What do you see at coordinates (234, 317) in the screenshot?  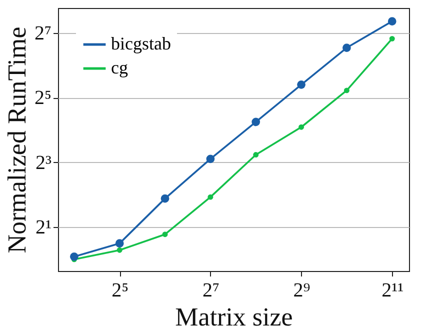 I see `x-axis-title: Matrix size` at bounding box center [234, 317].